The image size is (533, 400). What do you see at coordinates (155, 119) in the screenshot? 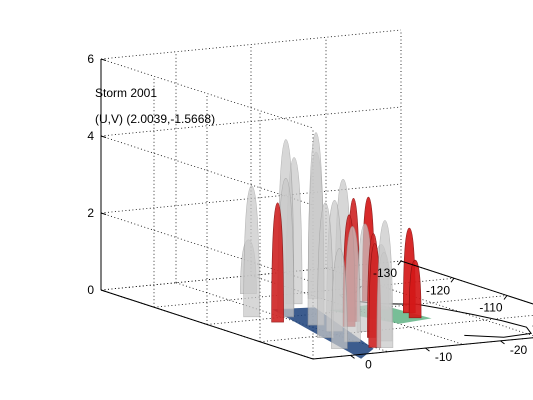
I see `chart-subtitle: (U,V) (2.0039,-1.5668)` at bounding box center [155, 119].